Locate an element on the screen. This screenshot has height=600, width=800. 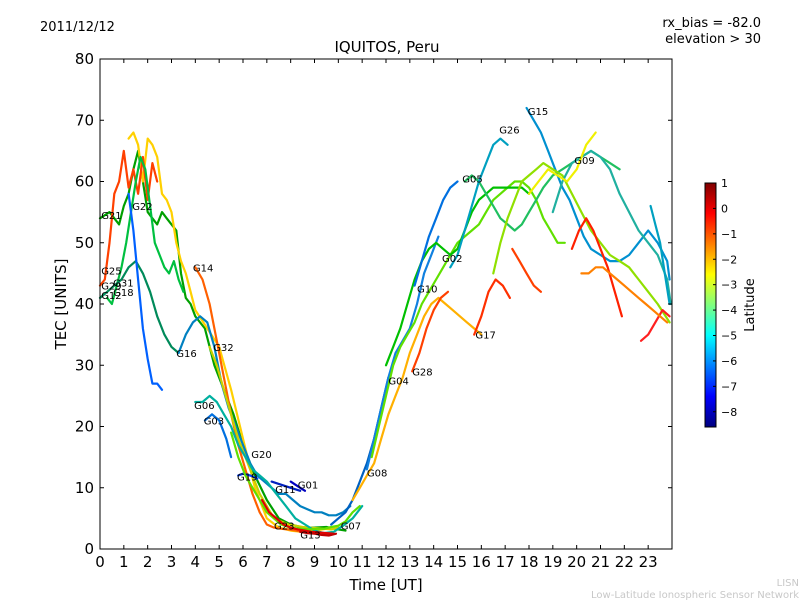
series-line-g23 is located at coordinates (298, 516).